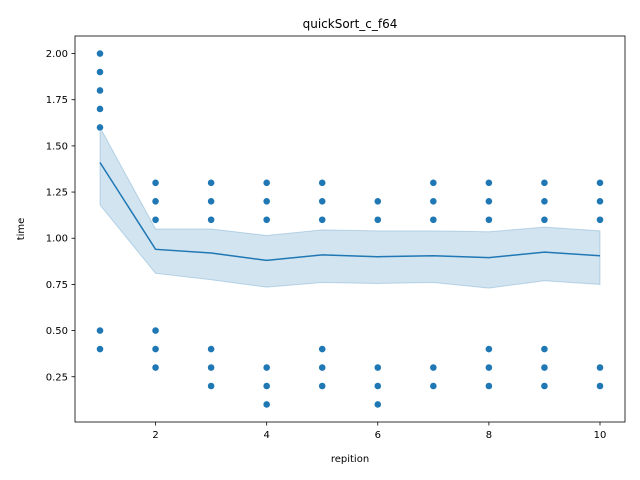 The width and height of the screenshot is (640, 480). I want to click on y-tick-label: 1.50, so click(57, 146).